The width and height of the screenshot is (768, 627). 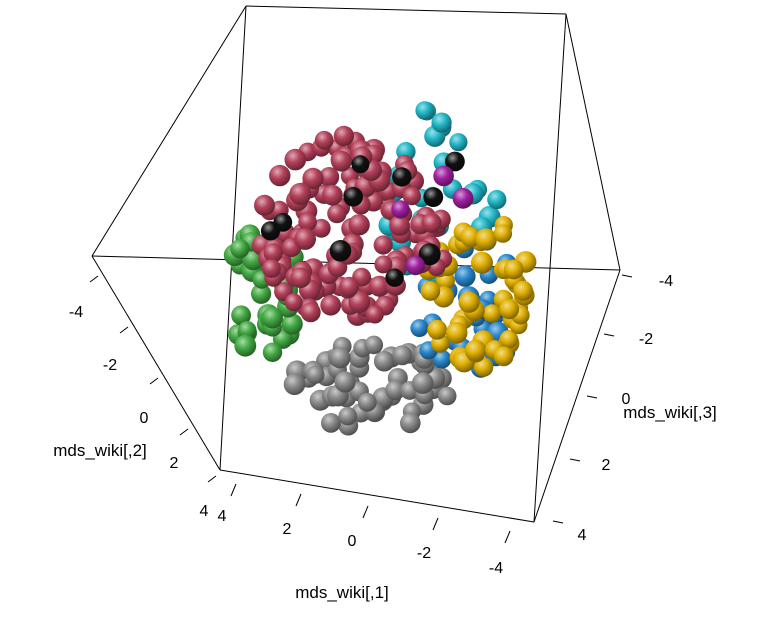 What do you see at coordinates (204, 511) in the screenshot?
I see `y-tick-label: 4` at bounding box center [204, 511].